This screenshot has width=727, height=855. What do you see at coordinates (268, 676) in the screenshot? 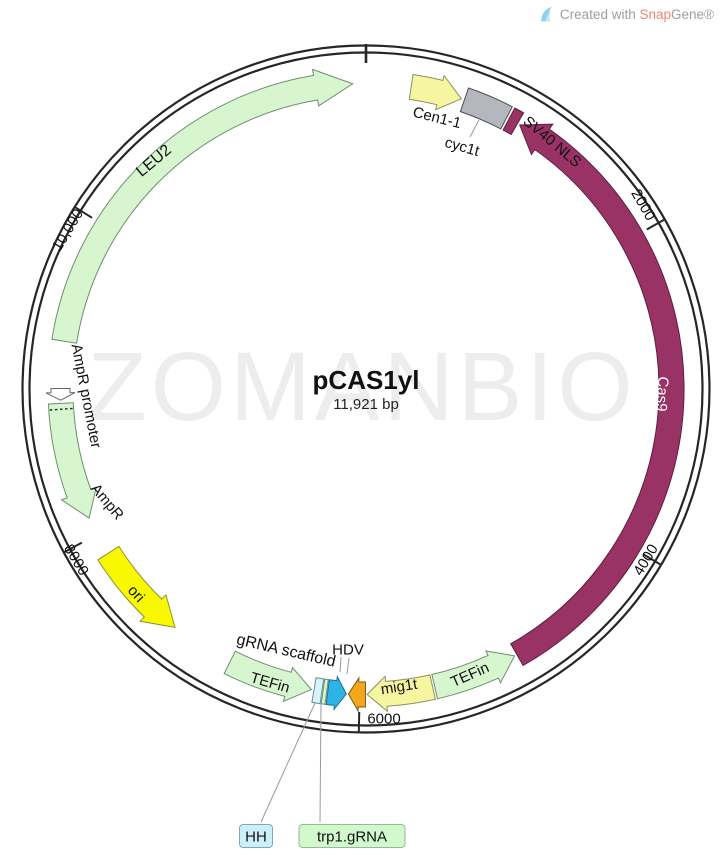
I see `feature-tefin-left` at bounding box center [268, 676].